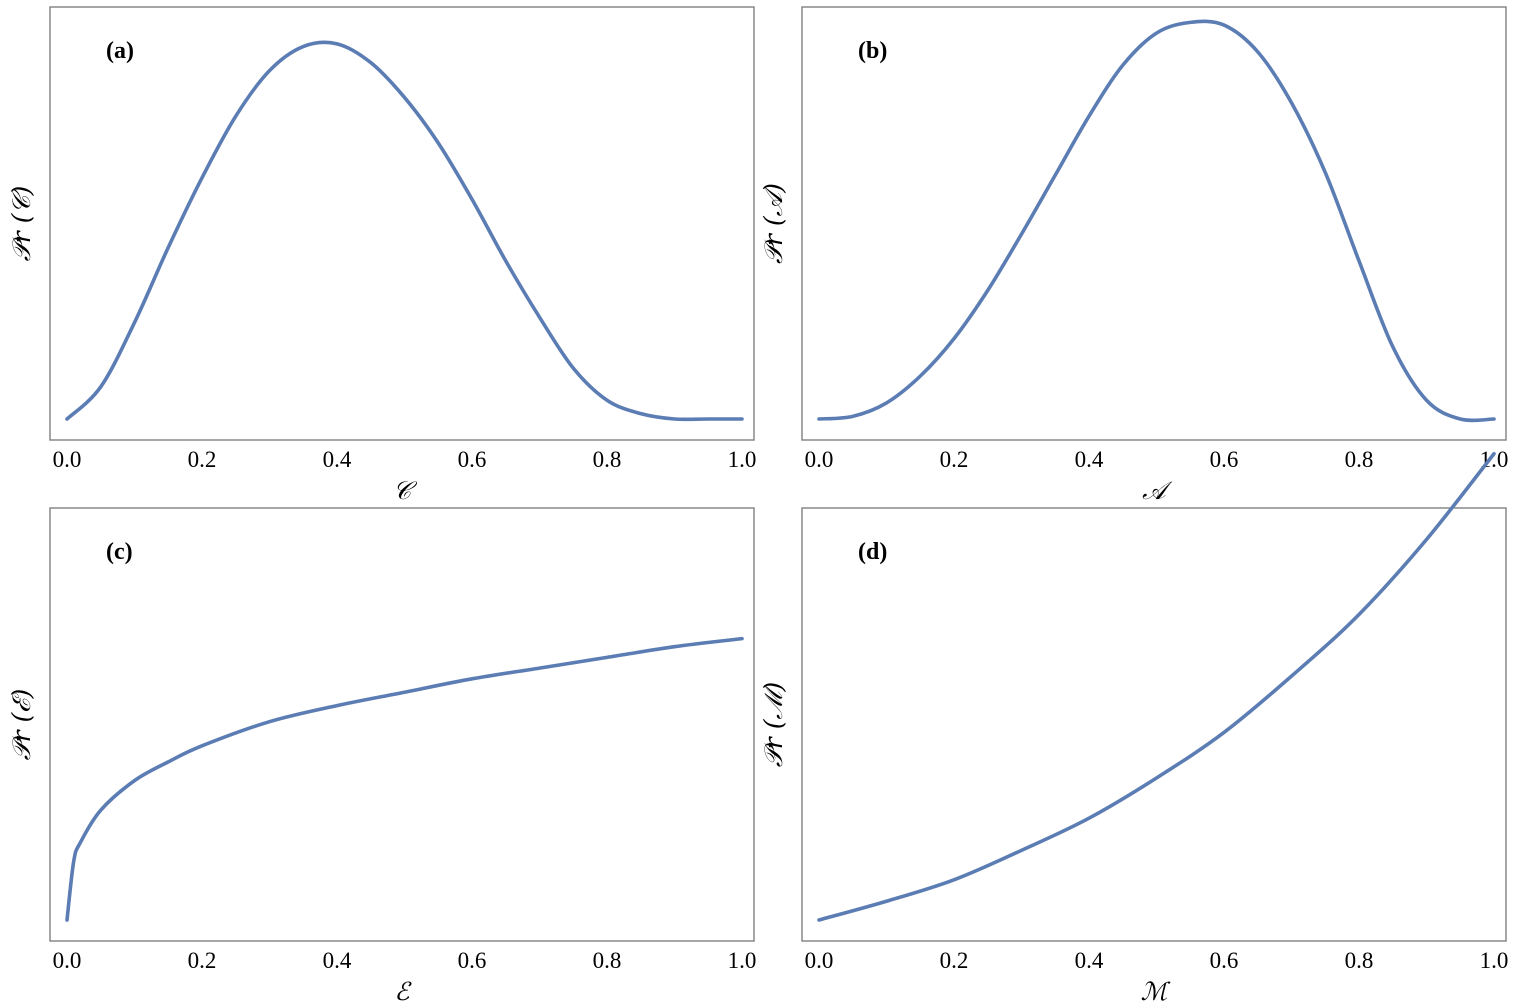 This screenshot has height=1008, width=1521. Describe the element at coordinates (1157, 459) in the screenshot. I see `panel-b-x-ticks: 0.0 0.2 0.4 0.6 0.8 1.0` at that location.